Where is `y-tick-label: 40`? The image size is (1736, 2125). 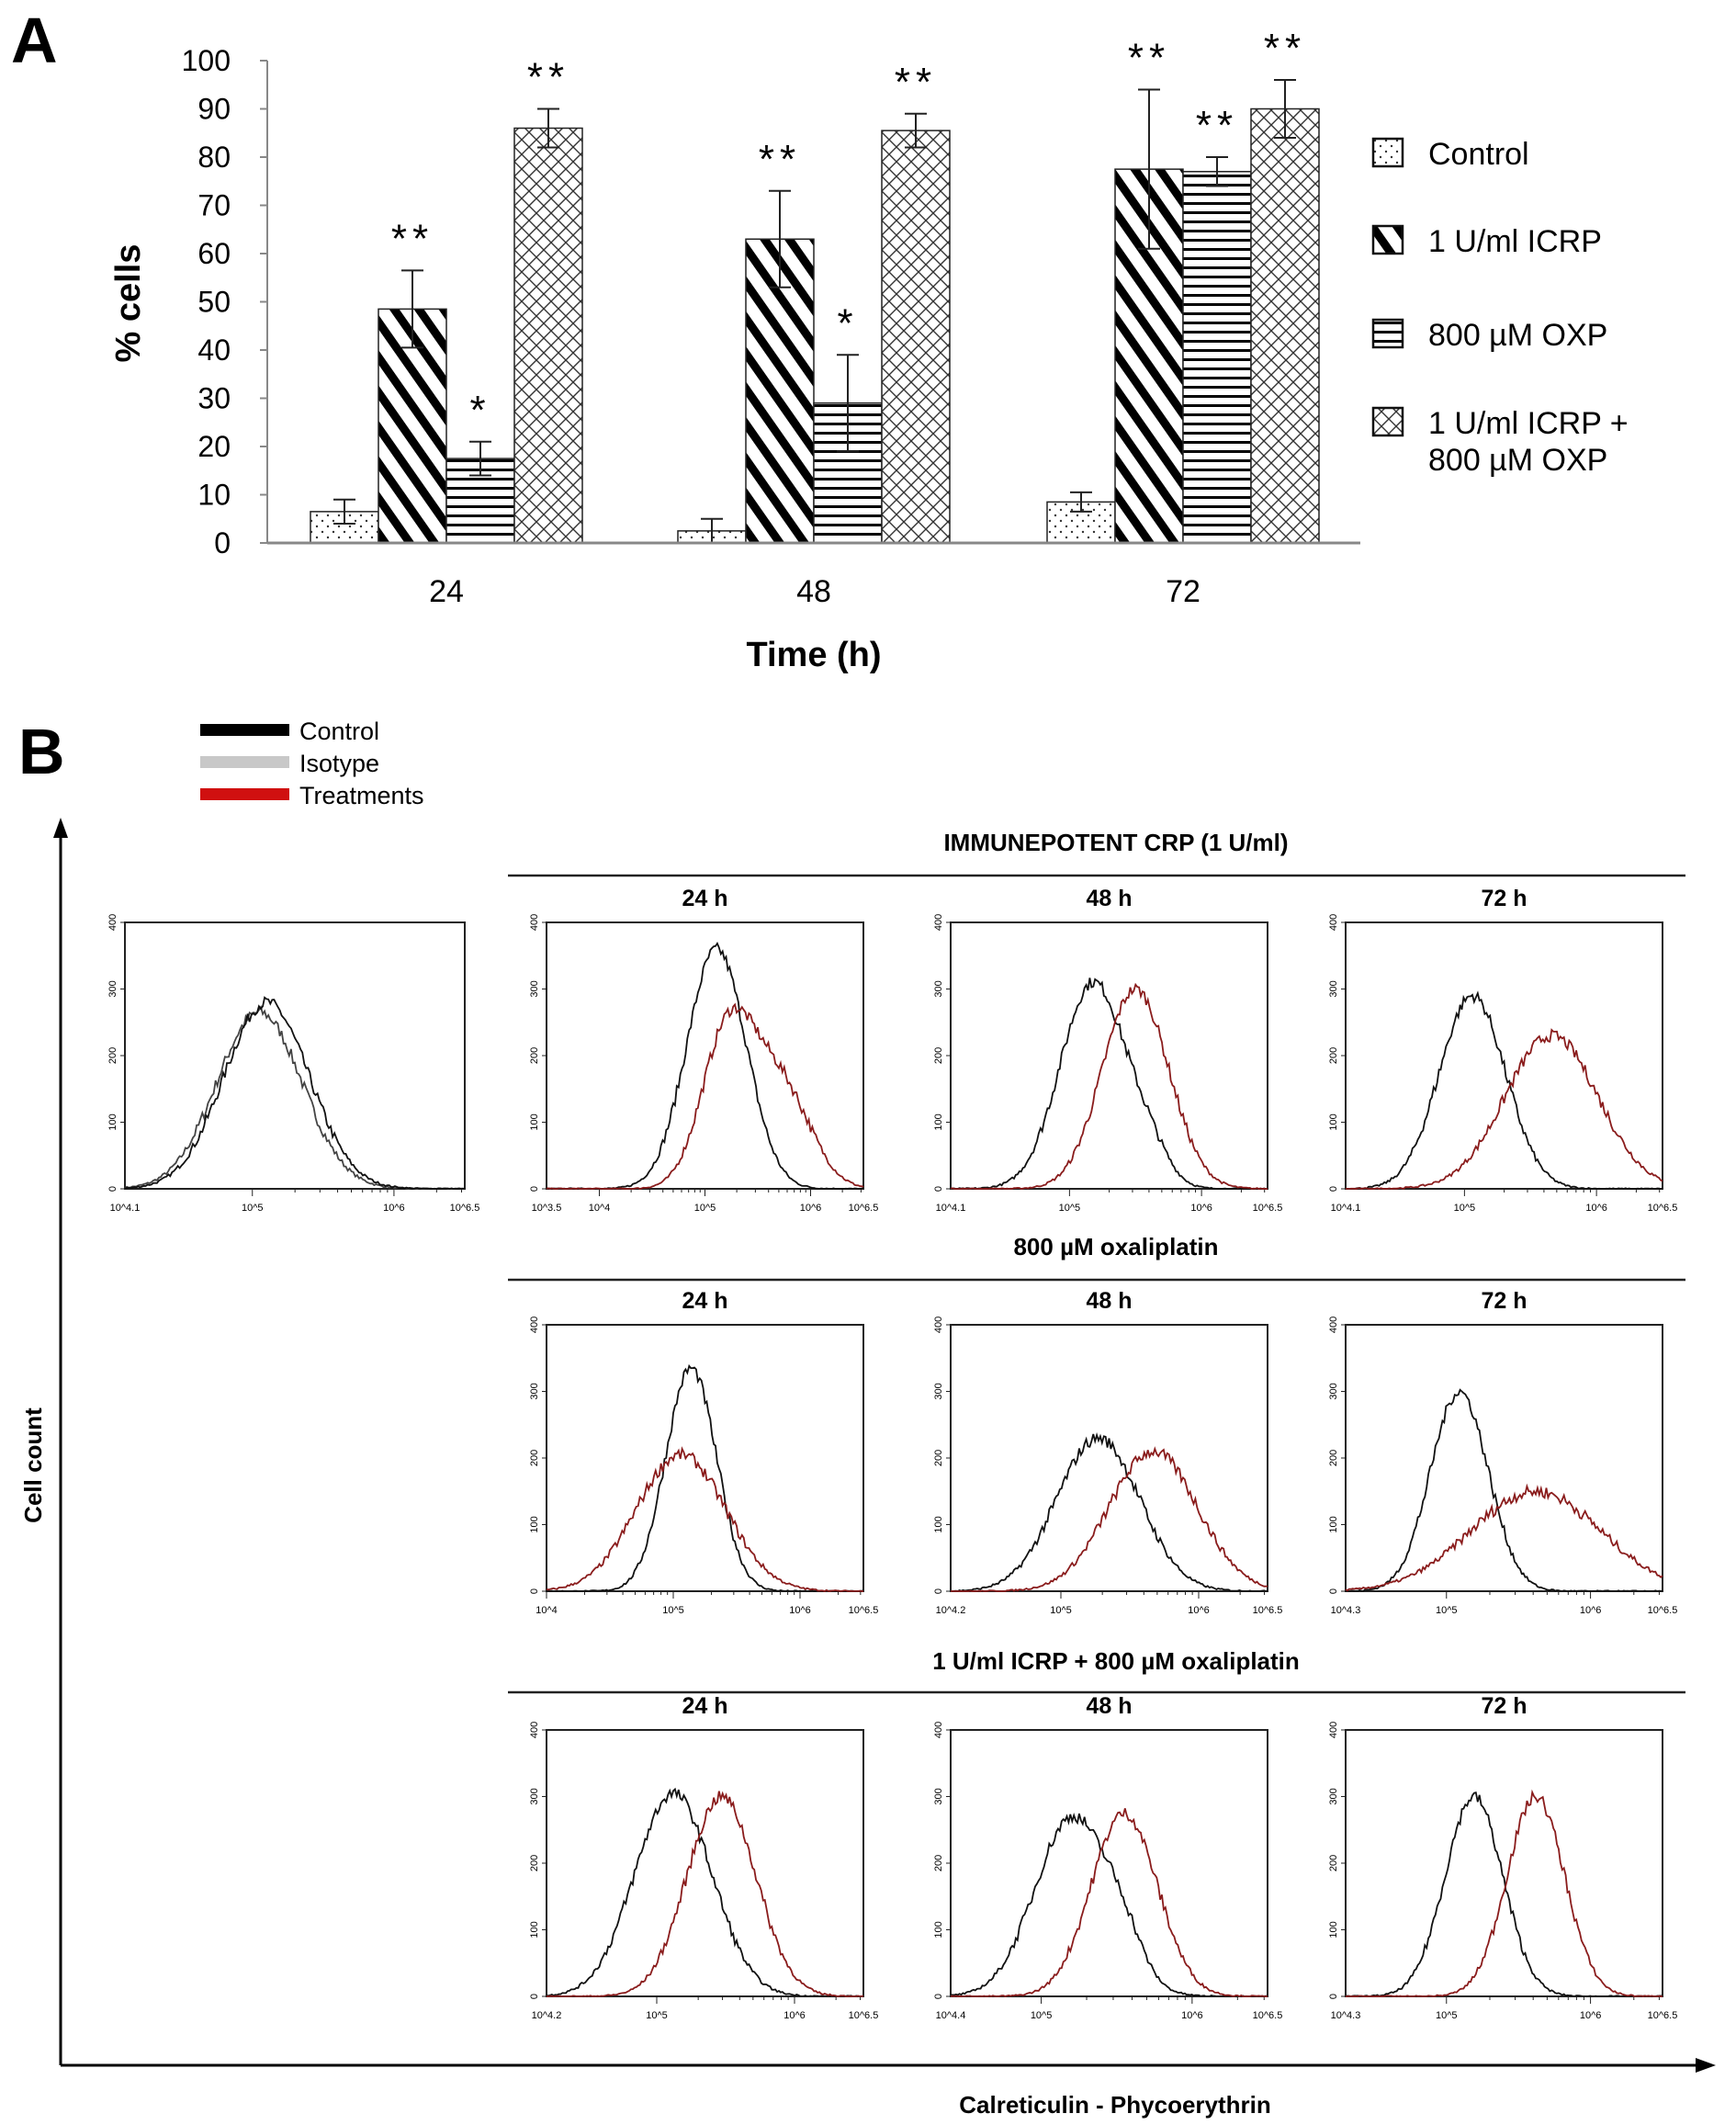 y-tick-label: 40 is located at coordinates (214, 350).